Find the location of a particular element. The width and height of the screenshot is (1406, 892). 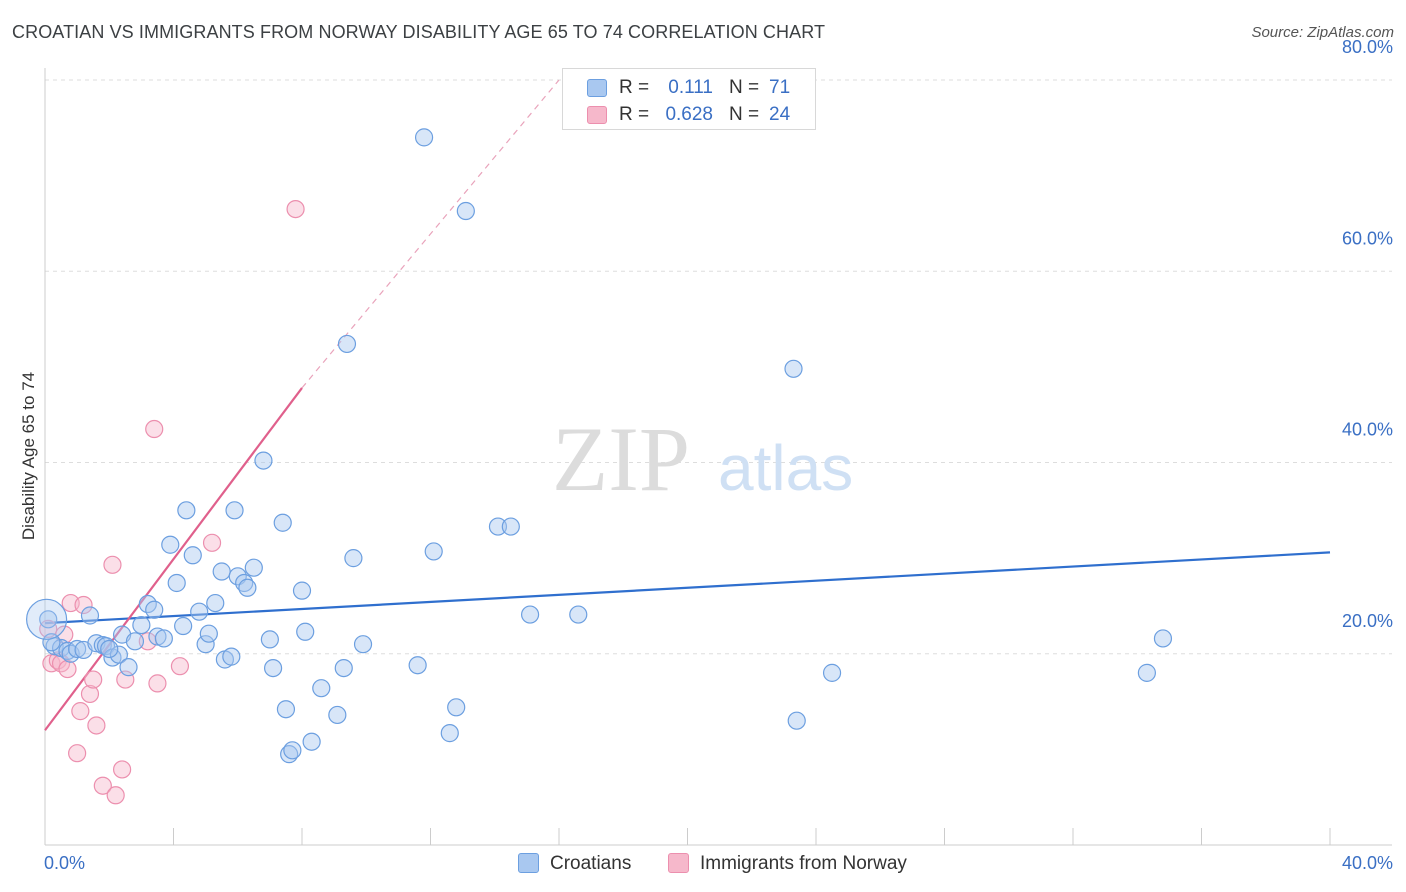

y-tick-label: 80.0% is located at coordinates (1367, 47).